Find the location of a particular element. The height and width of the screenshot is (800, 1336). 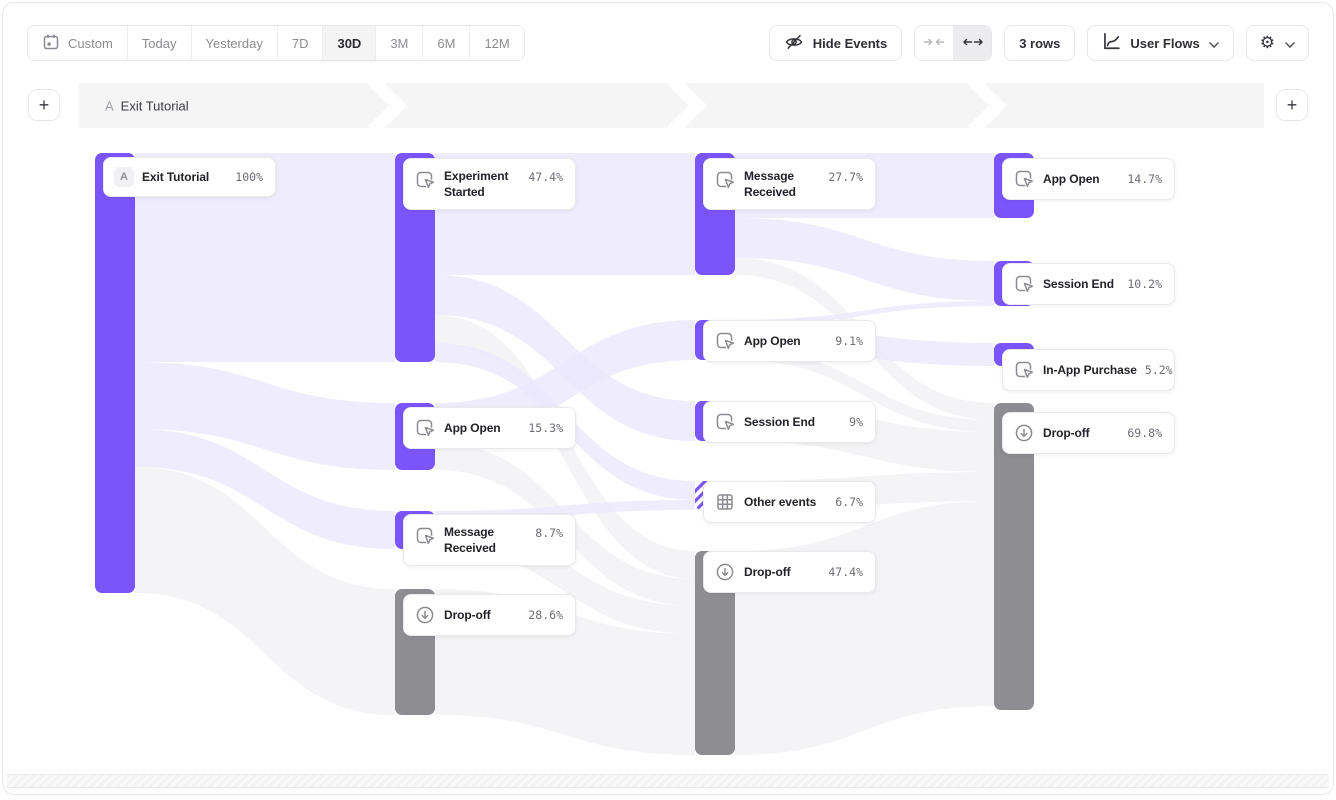

path-header-band: A Exit Tutorial is located at coordinates (671, 105).